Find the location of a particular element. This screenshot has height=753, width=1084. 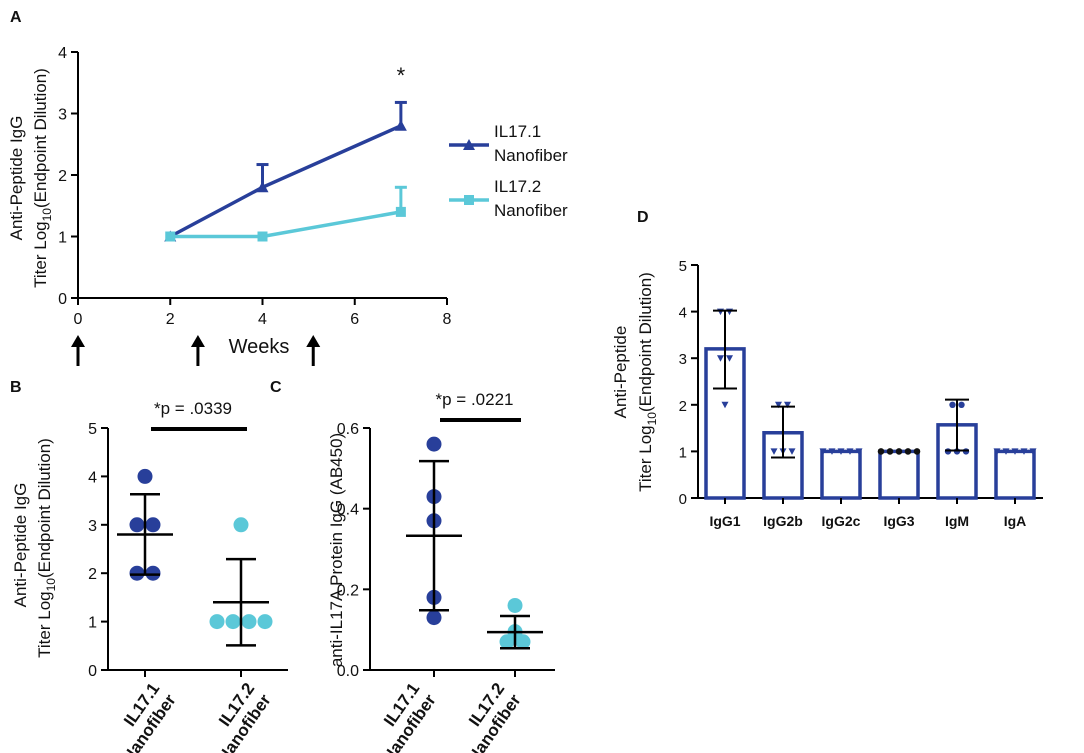

legend-label: IL17.2 is located at coordinates (517, 186).